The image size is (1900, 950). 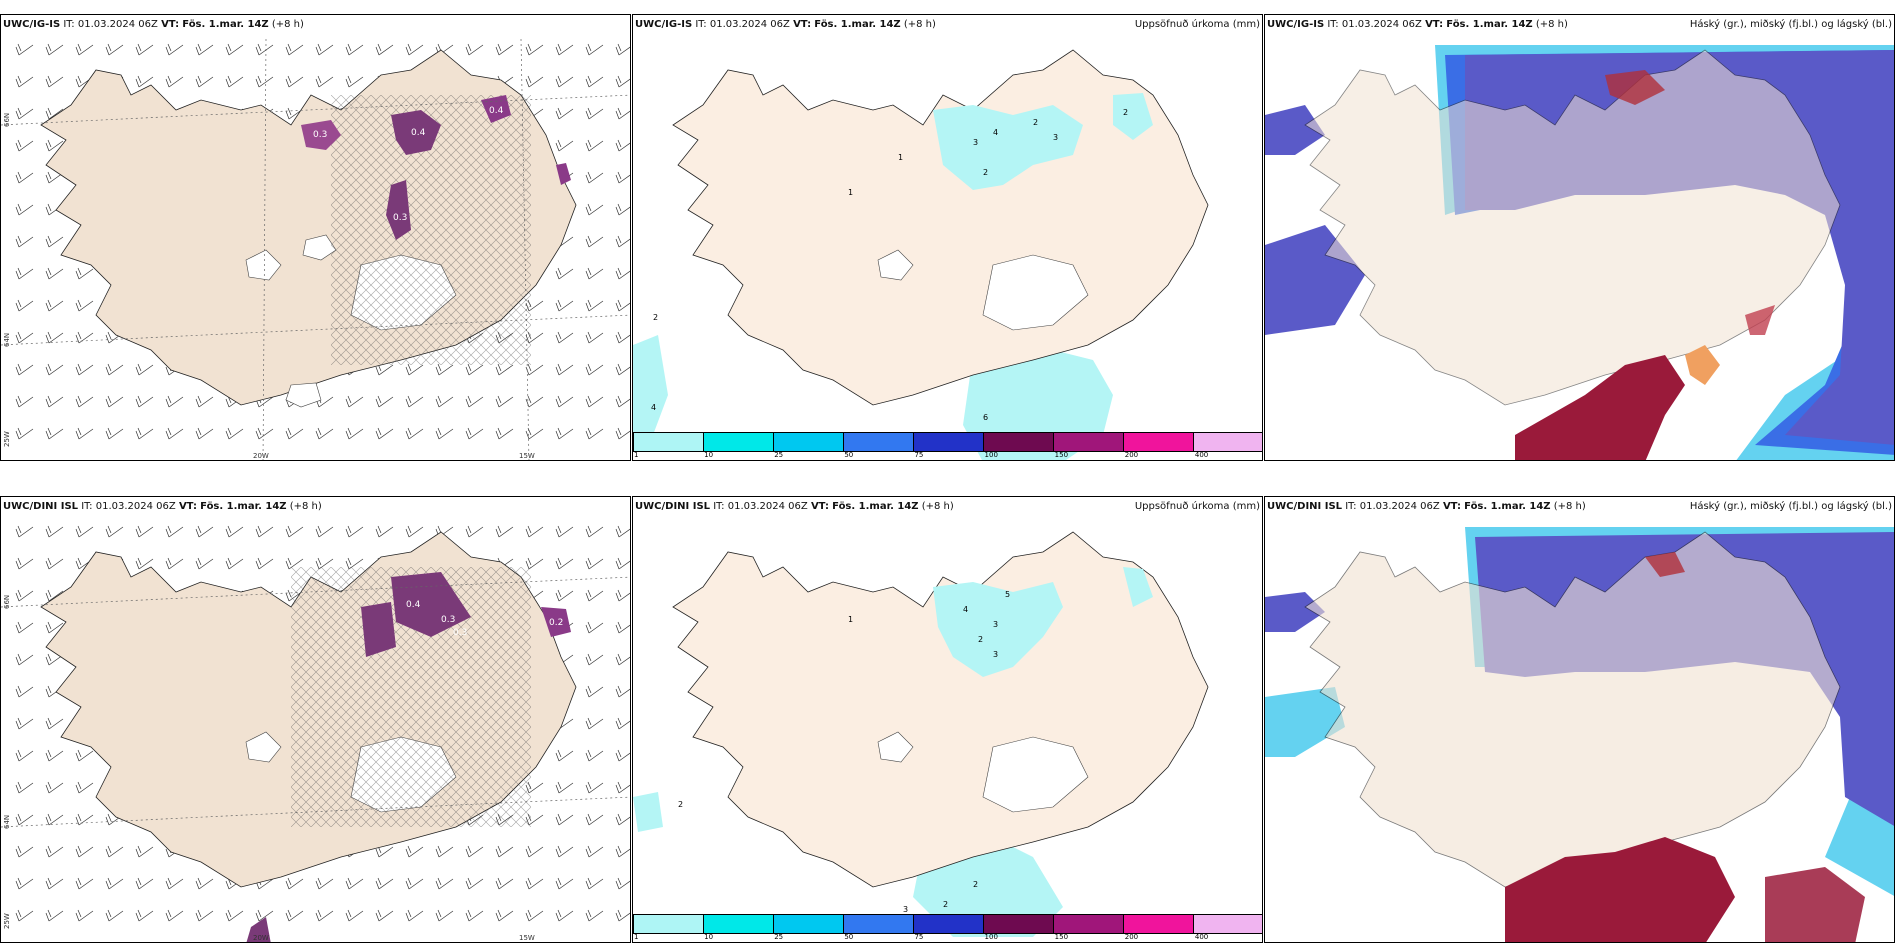 What do you see at coordinates (7, 921) in the screenshot?
I see `lat-label: 25W` at bounding box center [7, 921].